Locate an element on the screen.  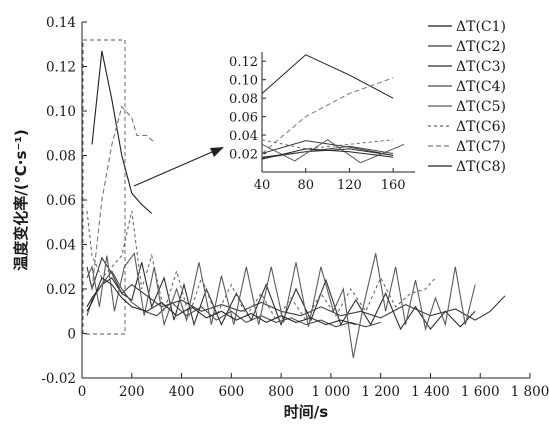
y-ticks: -0.02 0 0.02 0.04 0.06 0.08 0.10 0.12 0.14 is located at coordinates (64, 201).